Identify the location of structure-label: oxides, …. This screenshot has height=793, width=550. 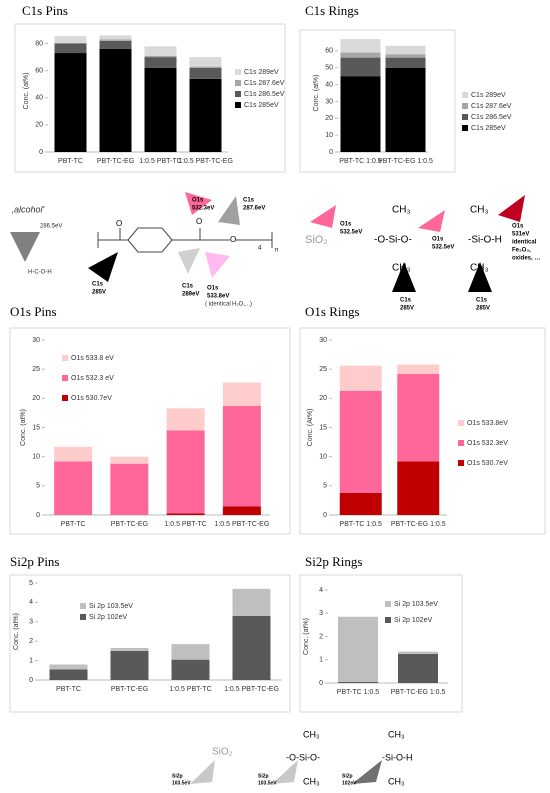
(526, 259).